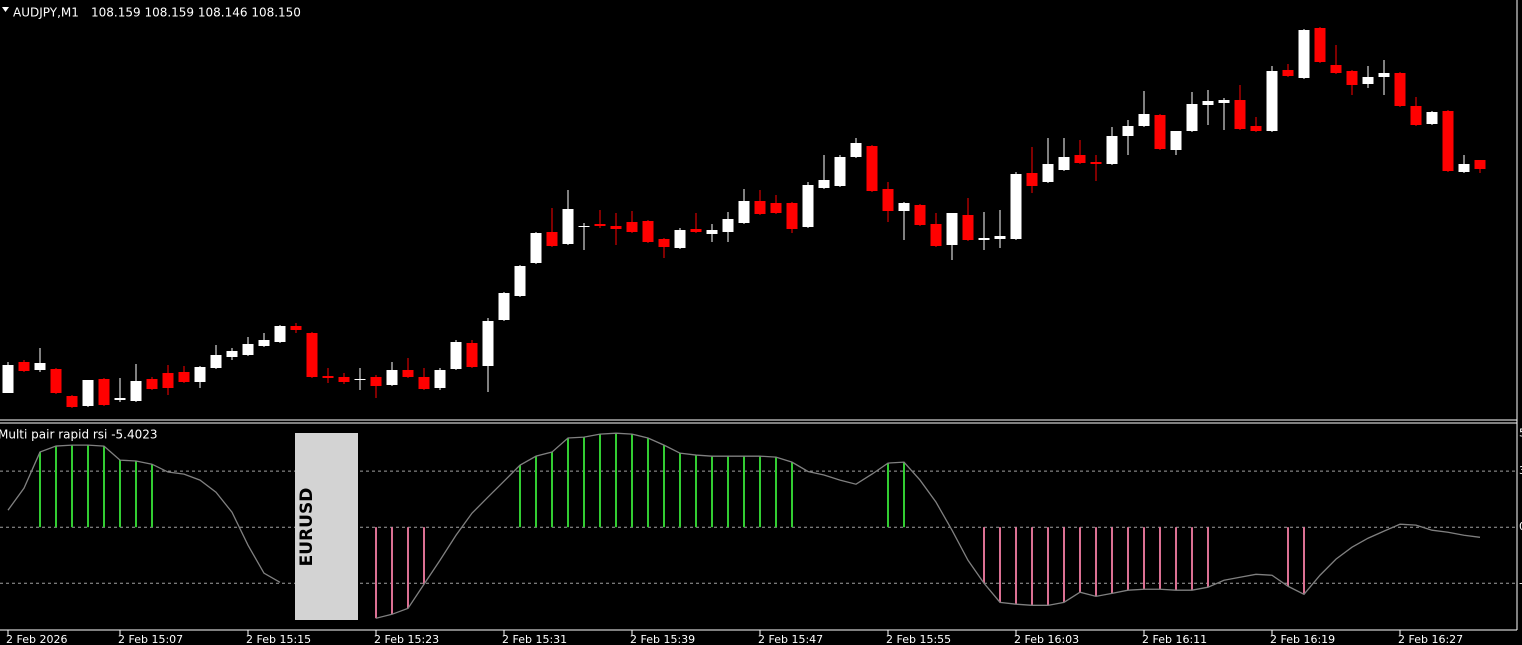 The image size is (1522, 645). I want to click on time-label: 2 Feb 2026, so click(36, 639).